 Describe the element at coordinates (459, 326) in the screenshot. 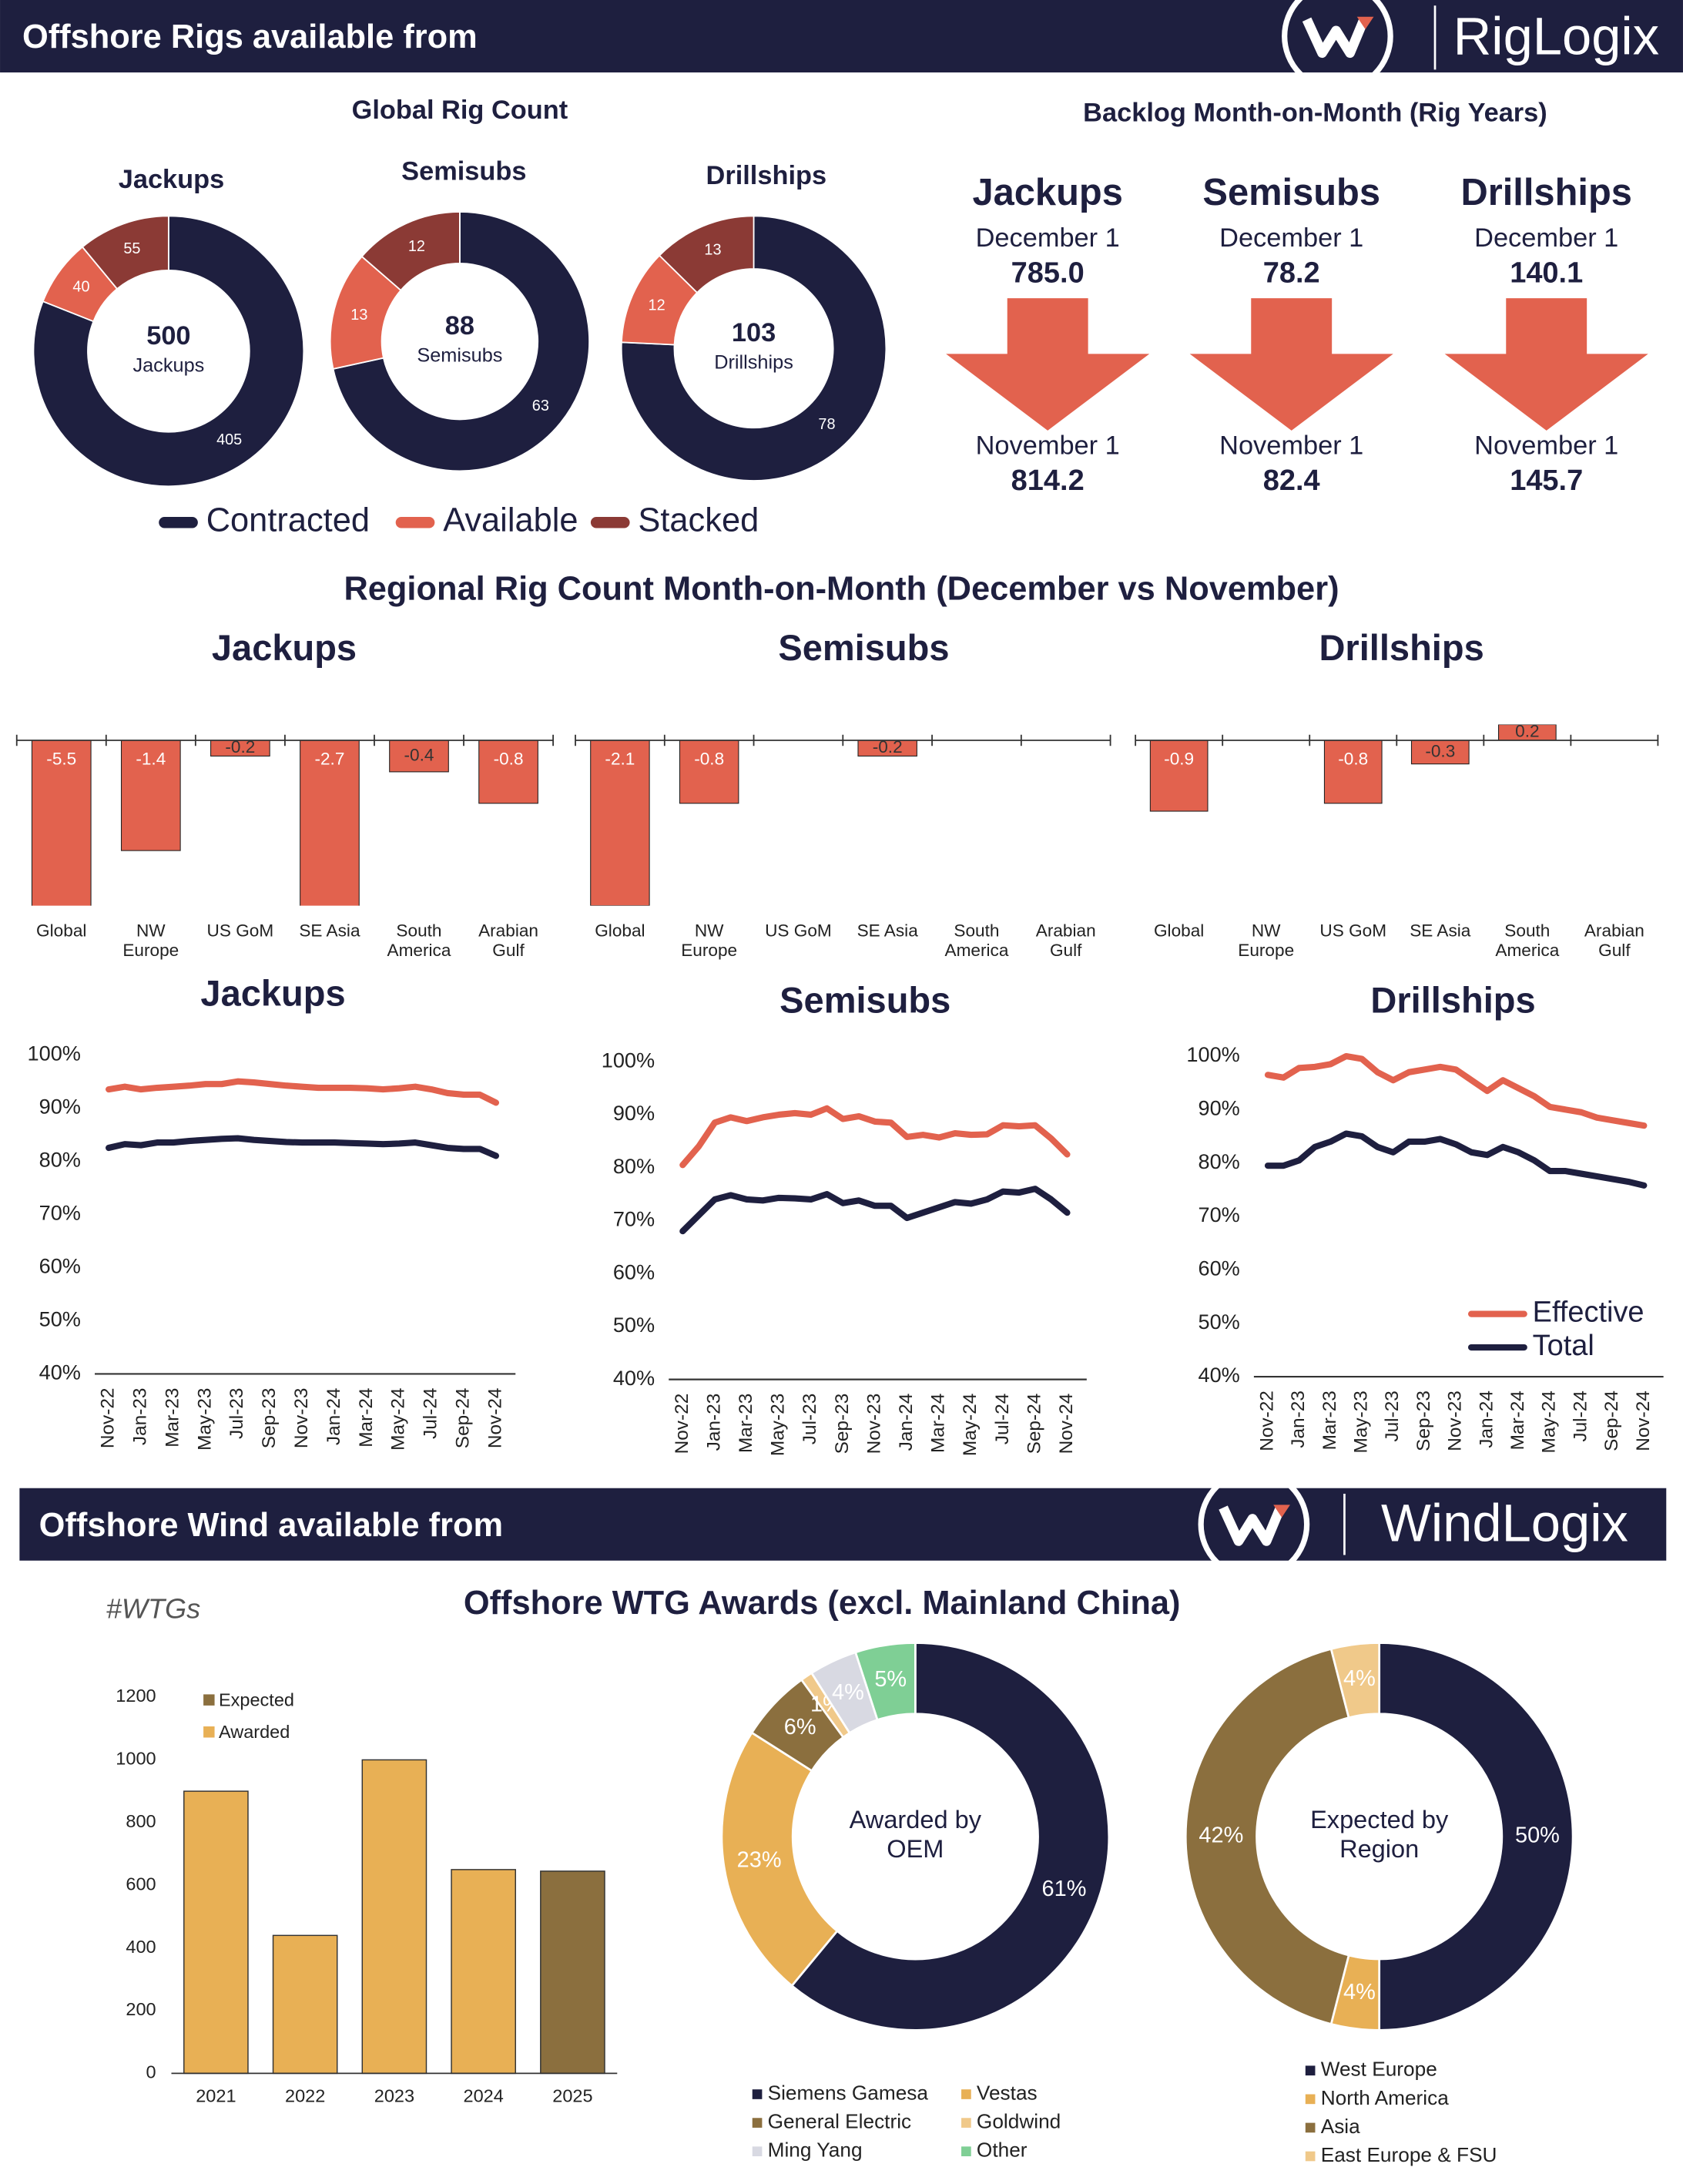

I see `donut-total: 88` at that location.